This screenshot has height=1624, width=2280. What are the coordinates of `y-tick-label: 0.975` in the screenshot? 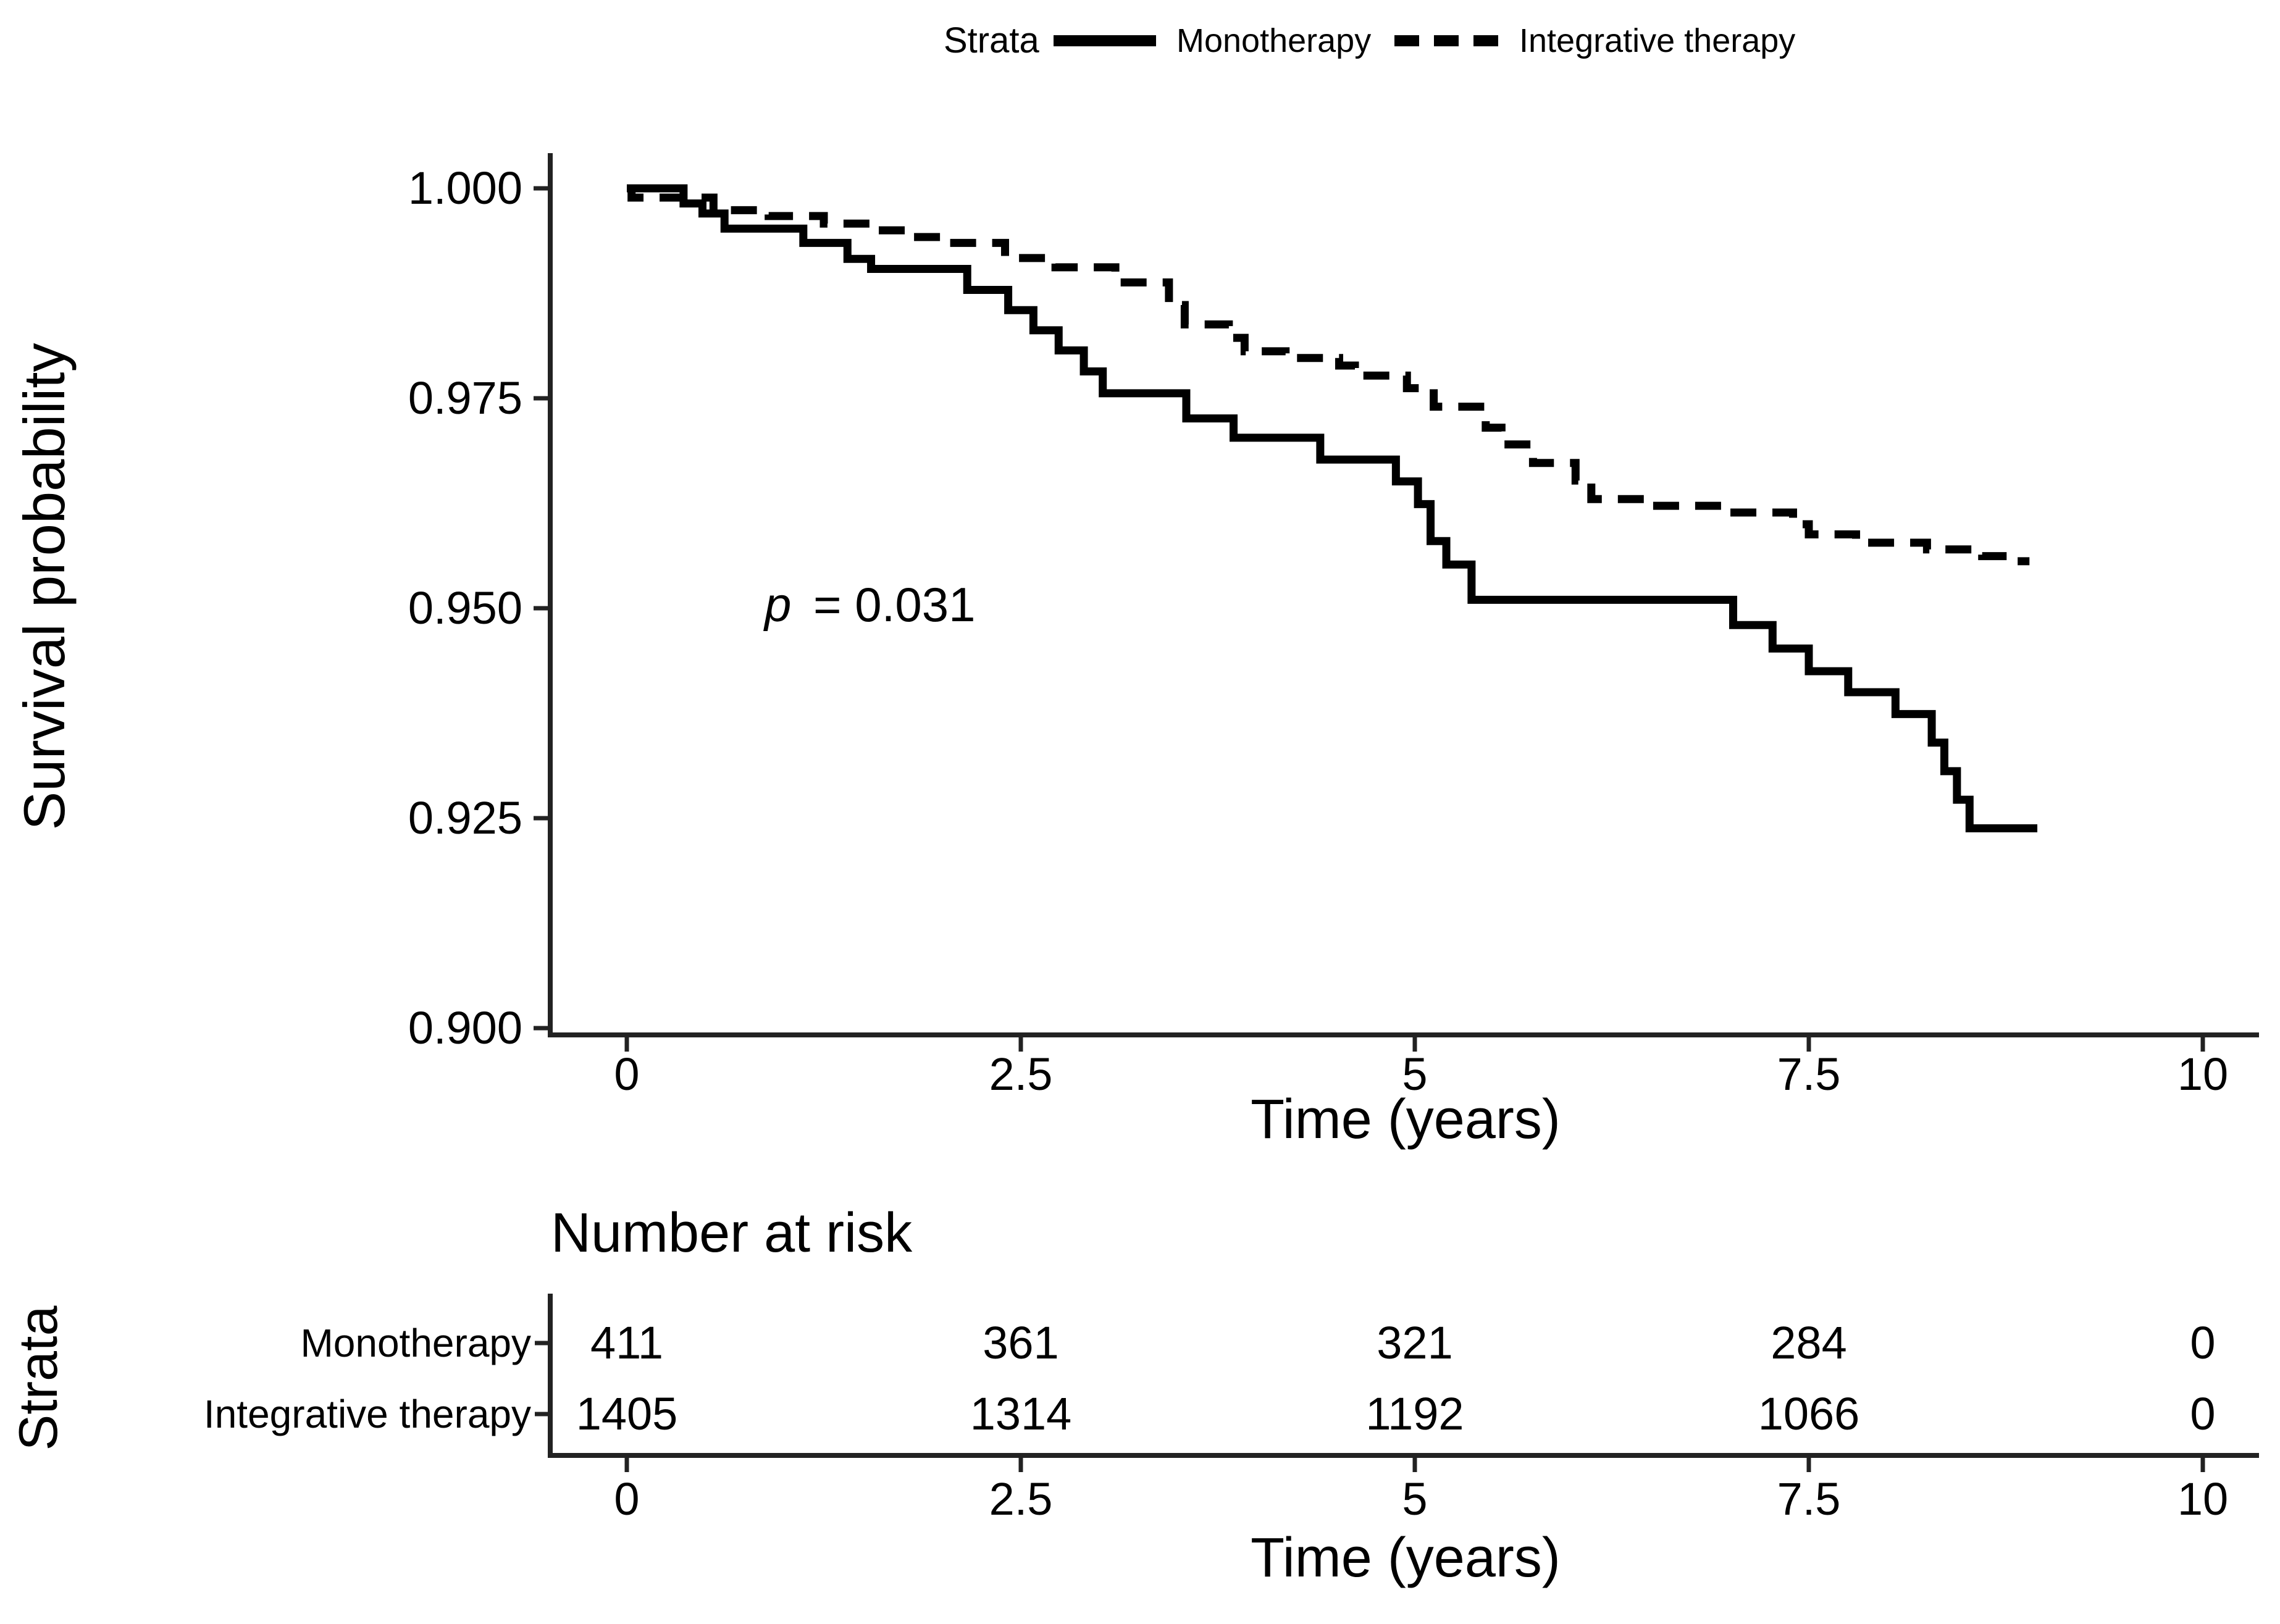 It's located at (465, 398).